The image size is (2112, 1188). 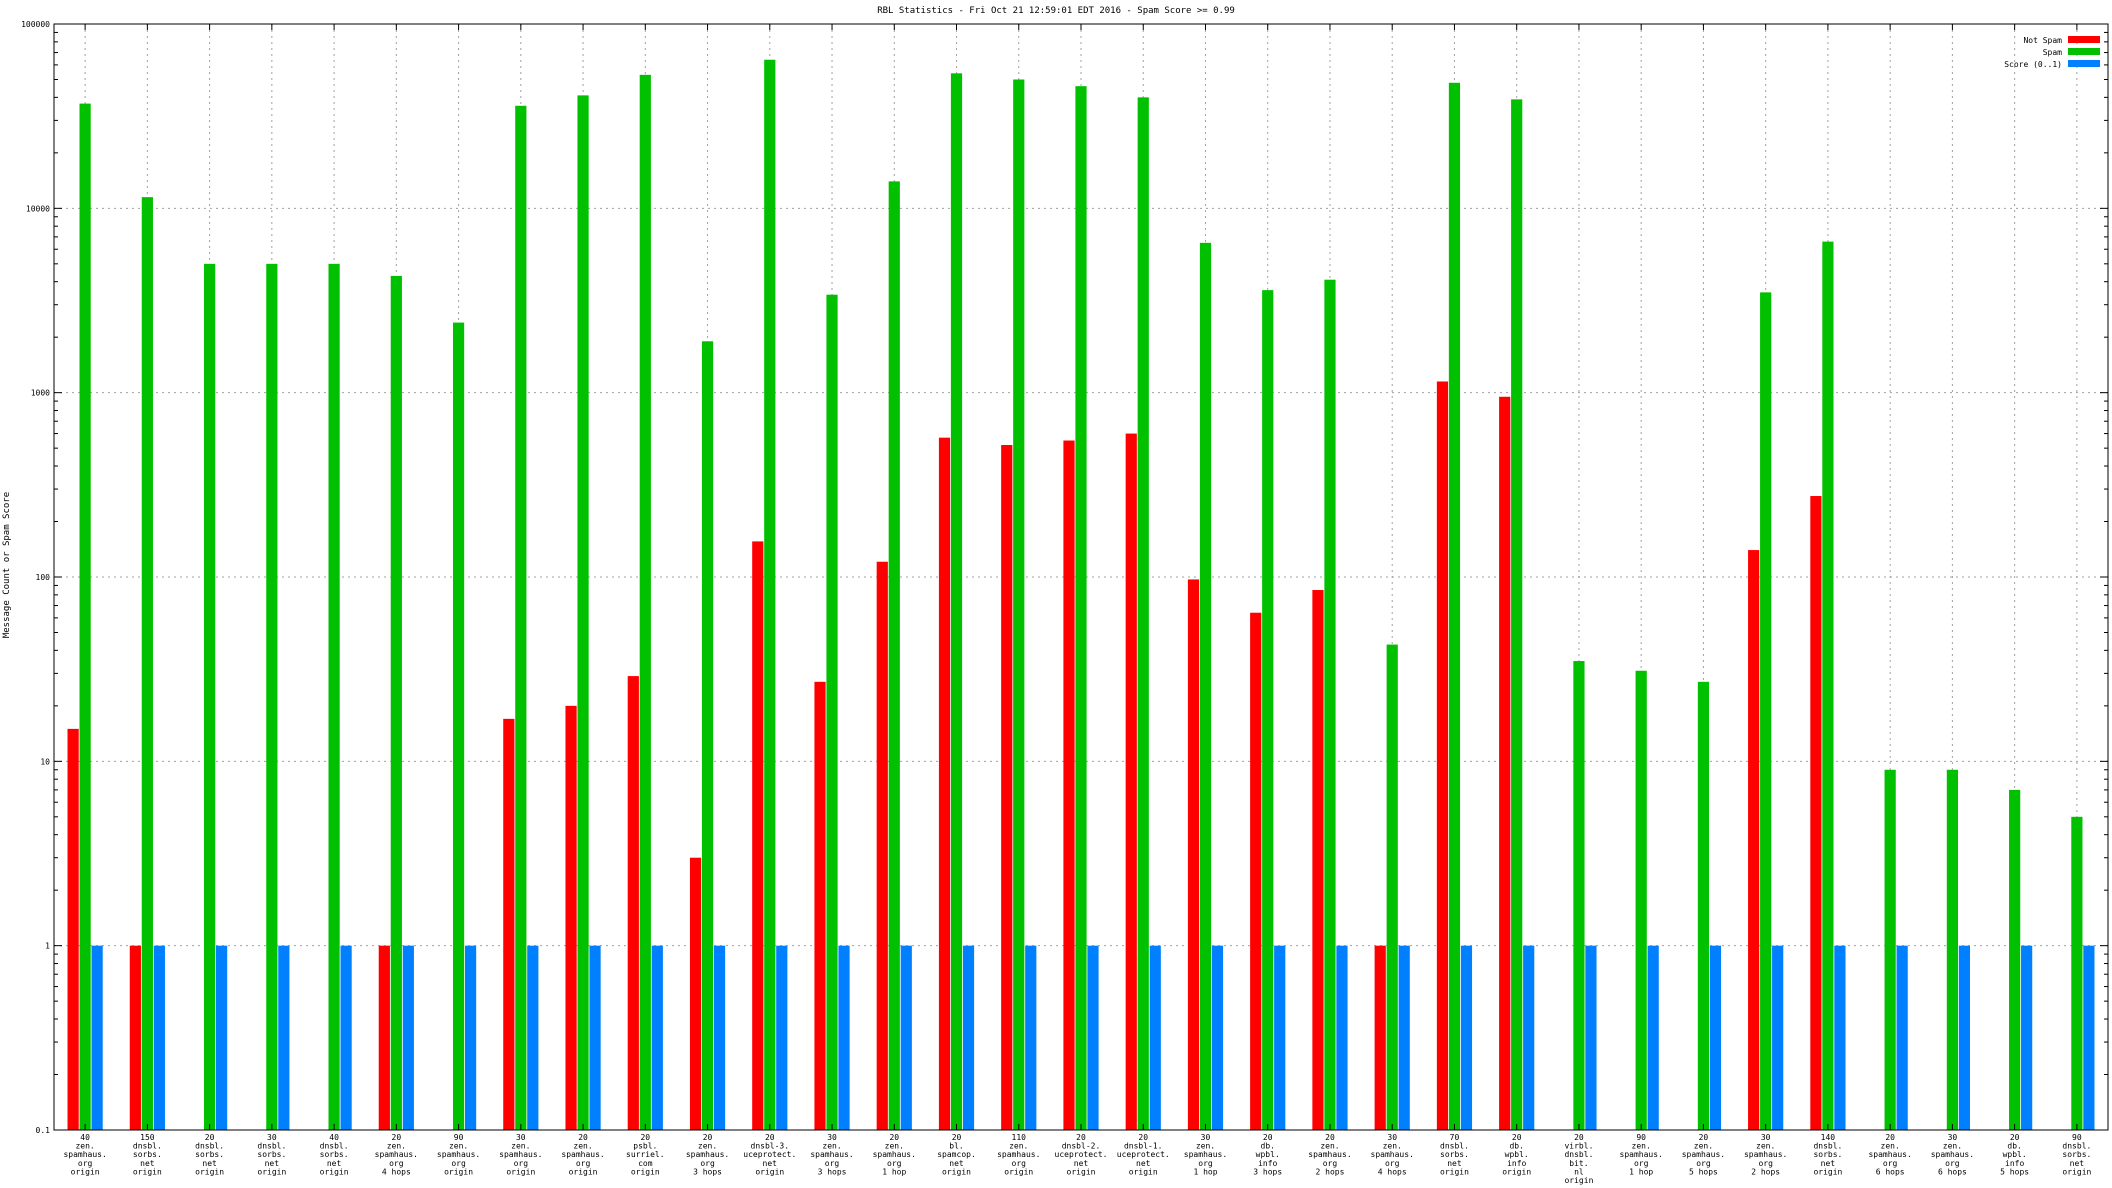 I want to click on x-category-label: 30 dnsbl. sorbs. net origin, so click(x=271, y=1154).